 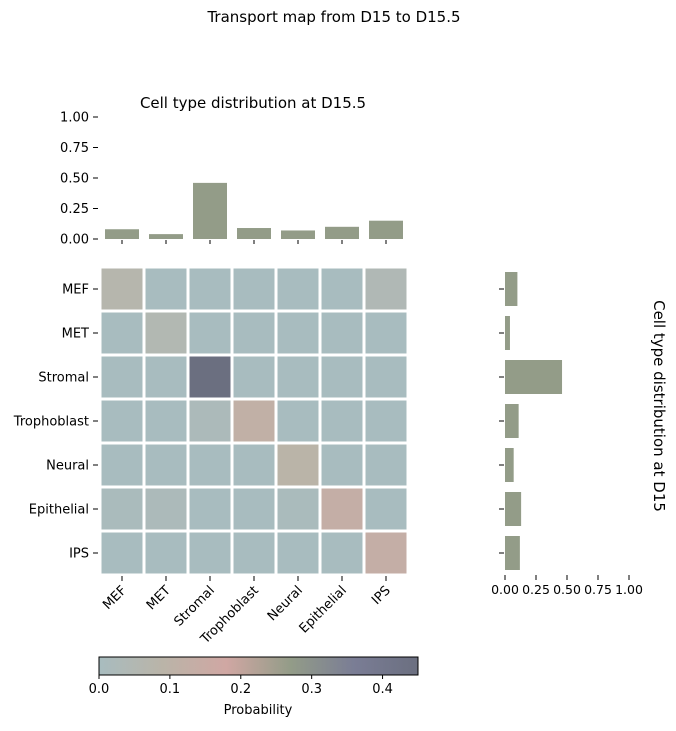 I want to click on right-bar-mef, so click(x=511, y=289).